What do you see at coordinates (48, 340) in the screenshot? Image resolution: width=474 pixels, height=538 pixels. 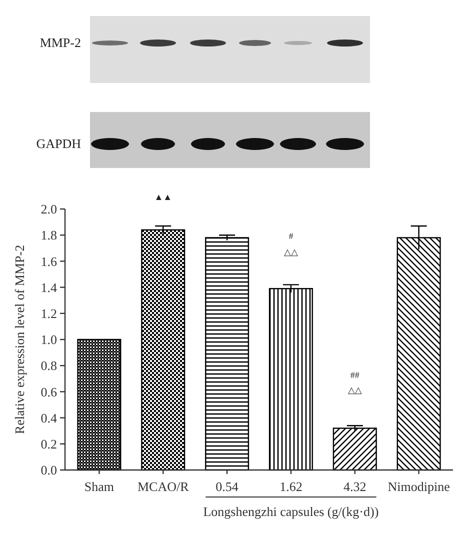 I see `y-tick-label: 1.0` at bounding box center [48, 340].